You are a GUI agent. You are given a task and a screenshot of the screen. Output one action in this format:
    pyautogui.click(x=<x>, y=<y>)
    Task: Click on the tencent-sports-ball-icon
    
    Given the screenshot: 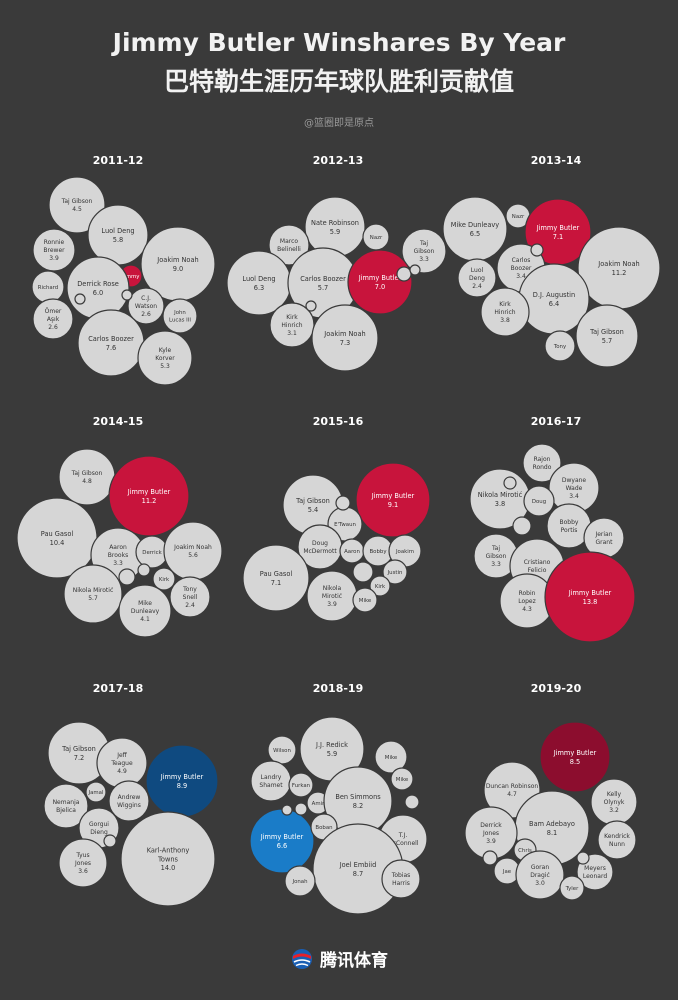 What is the action you would take?
    pyautogui.click(x=302, y=958)
    